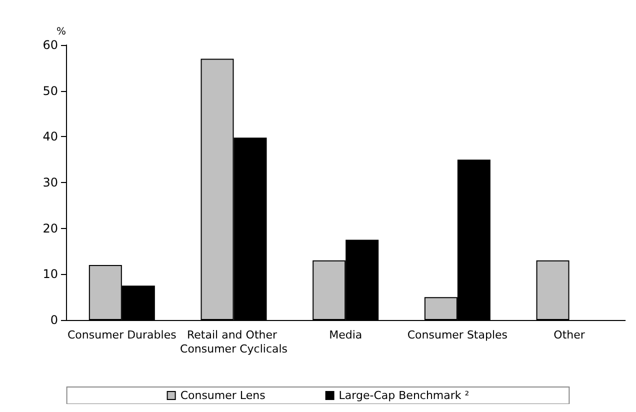 The width and height of the screenshot is (636, 412). What do you see at coordinates (50, 45) in the screenshot?
I see `y-tick-label: 60` at bounding box center [50, 45].